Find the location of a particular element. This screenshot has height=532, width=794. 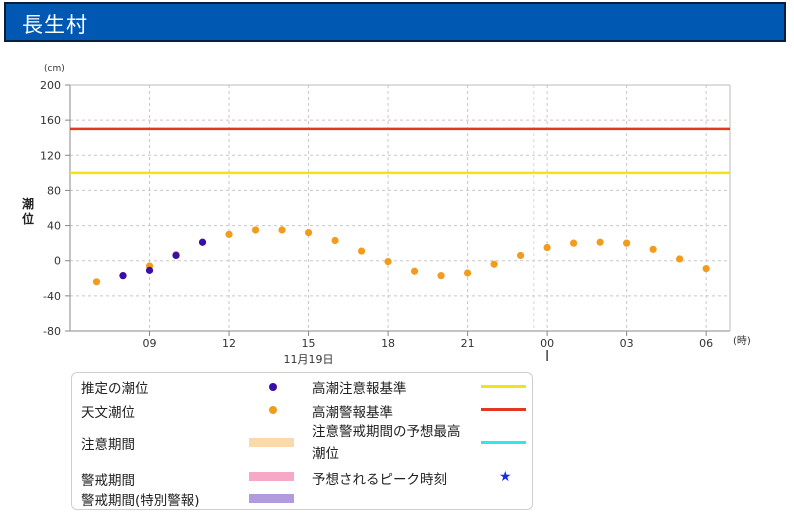

x-tick-label: 18 is located at coordinates (388, 343).